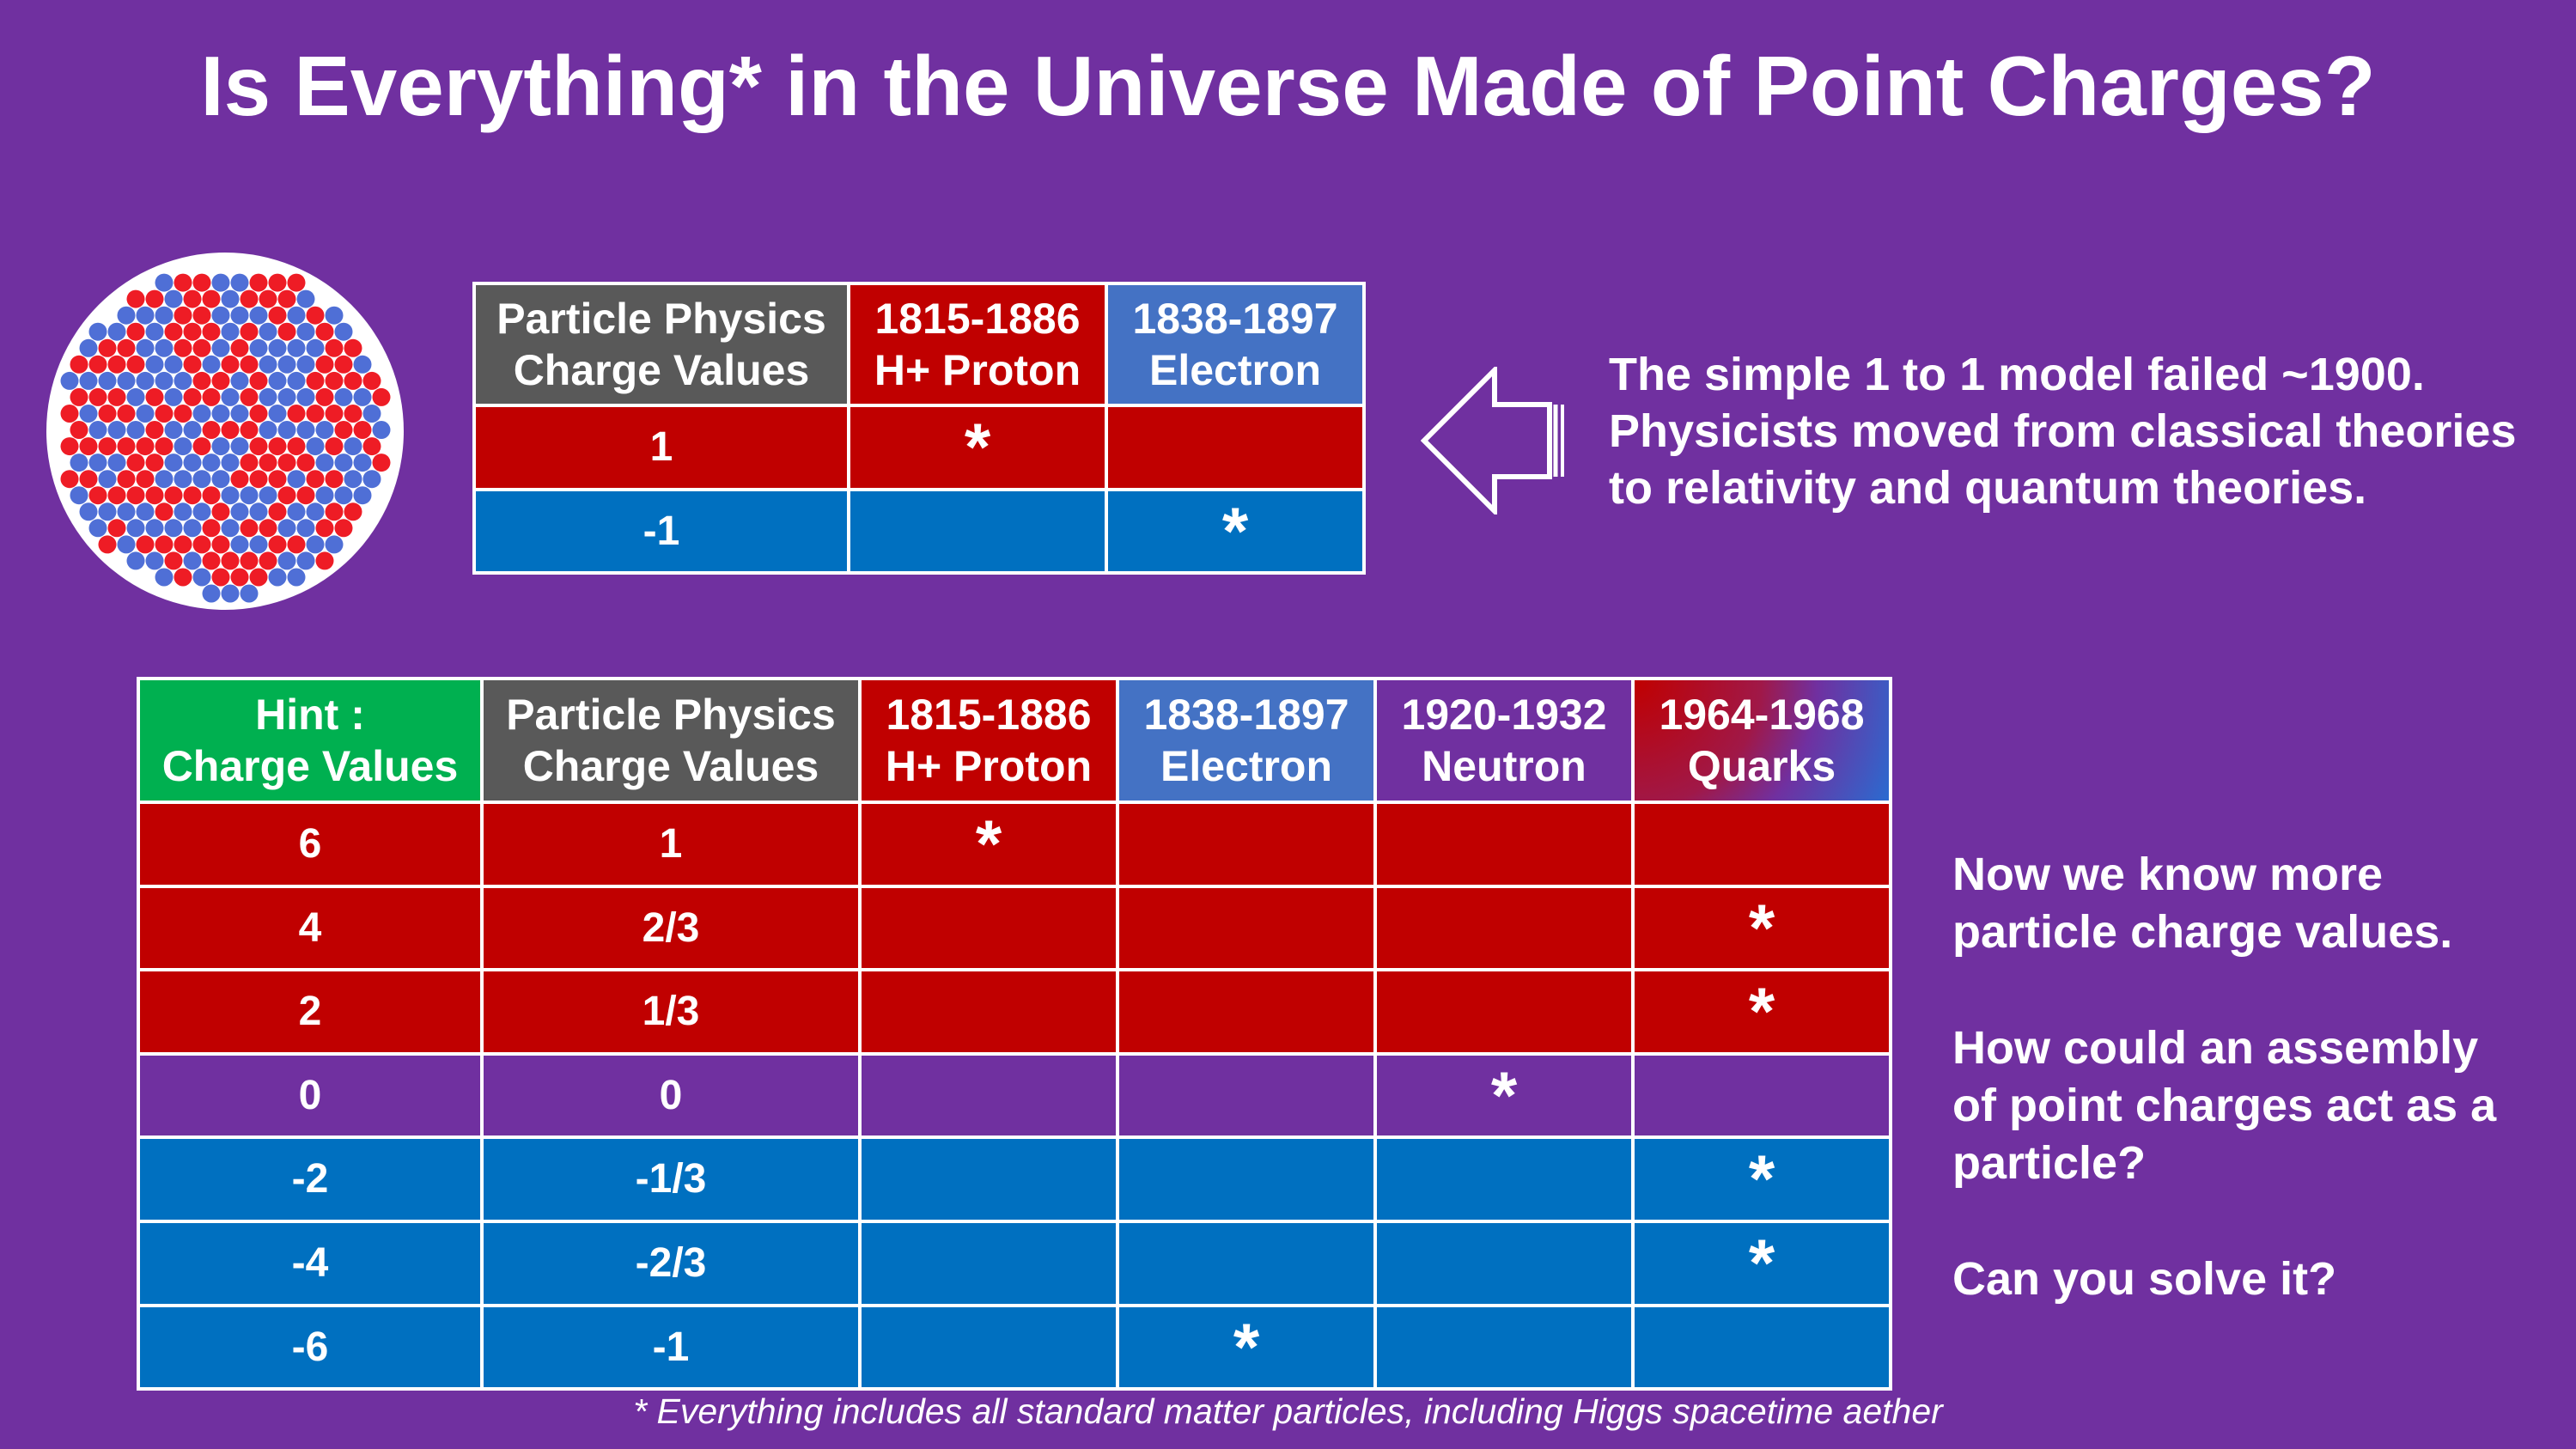 The width and height of the screenshot is (2576, 1449). Describe the element at coordinates (225, 431) in the screenshot. I see `nucleus-icon` at that location.